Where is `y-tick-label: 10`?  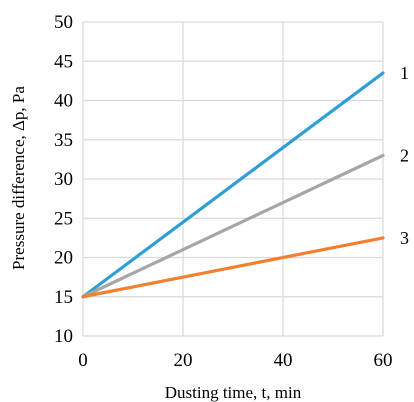
y-tick-label: 10 is located at coordinates (63, 336).